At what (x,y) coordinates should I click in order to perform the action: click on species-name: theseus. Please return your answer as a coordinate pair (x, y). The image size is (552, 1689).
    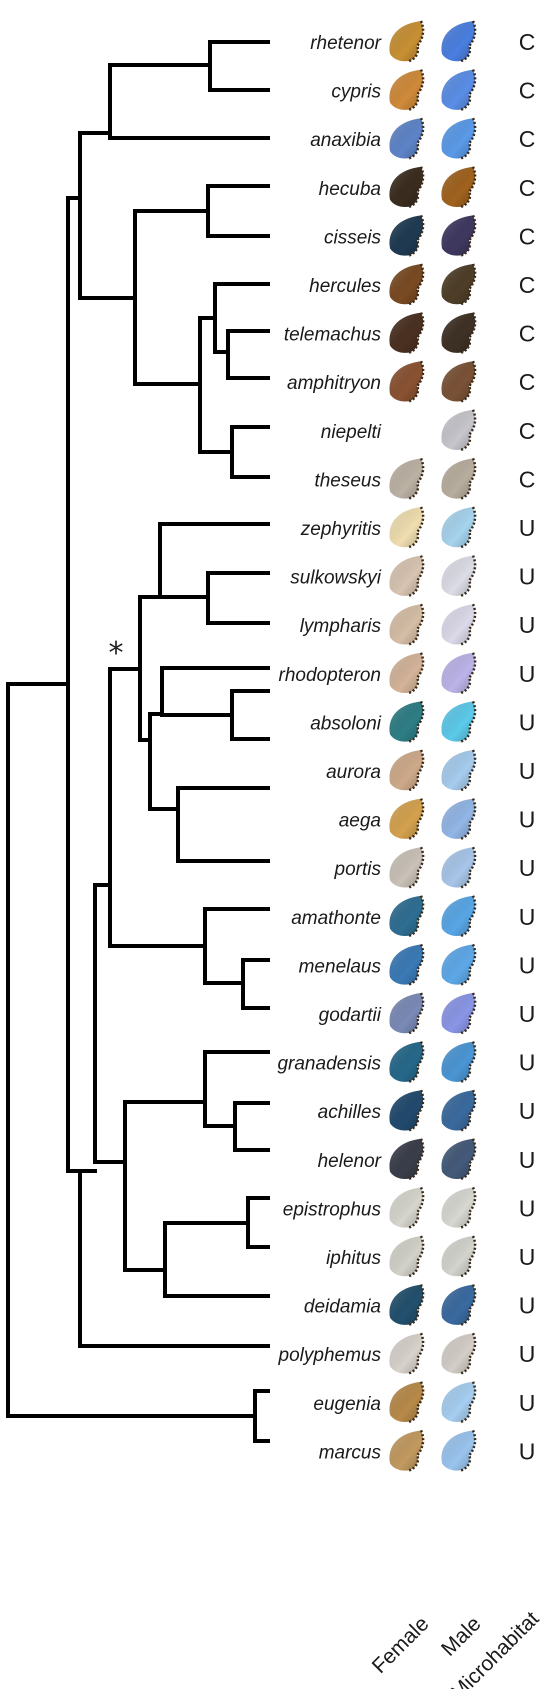
    Looking at the image, I should click on (347, 480).